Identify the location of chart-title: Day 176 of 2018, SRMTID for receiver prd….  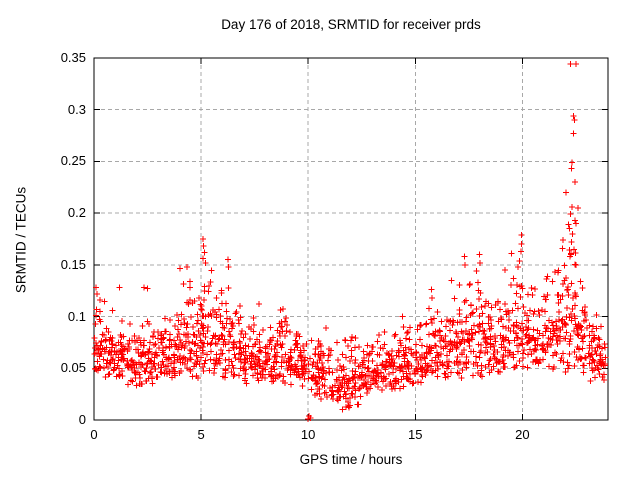
(351, 24).